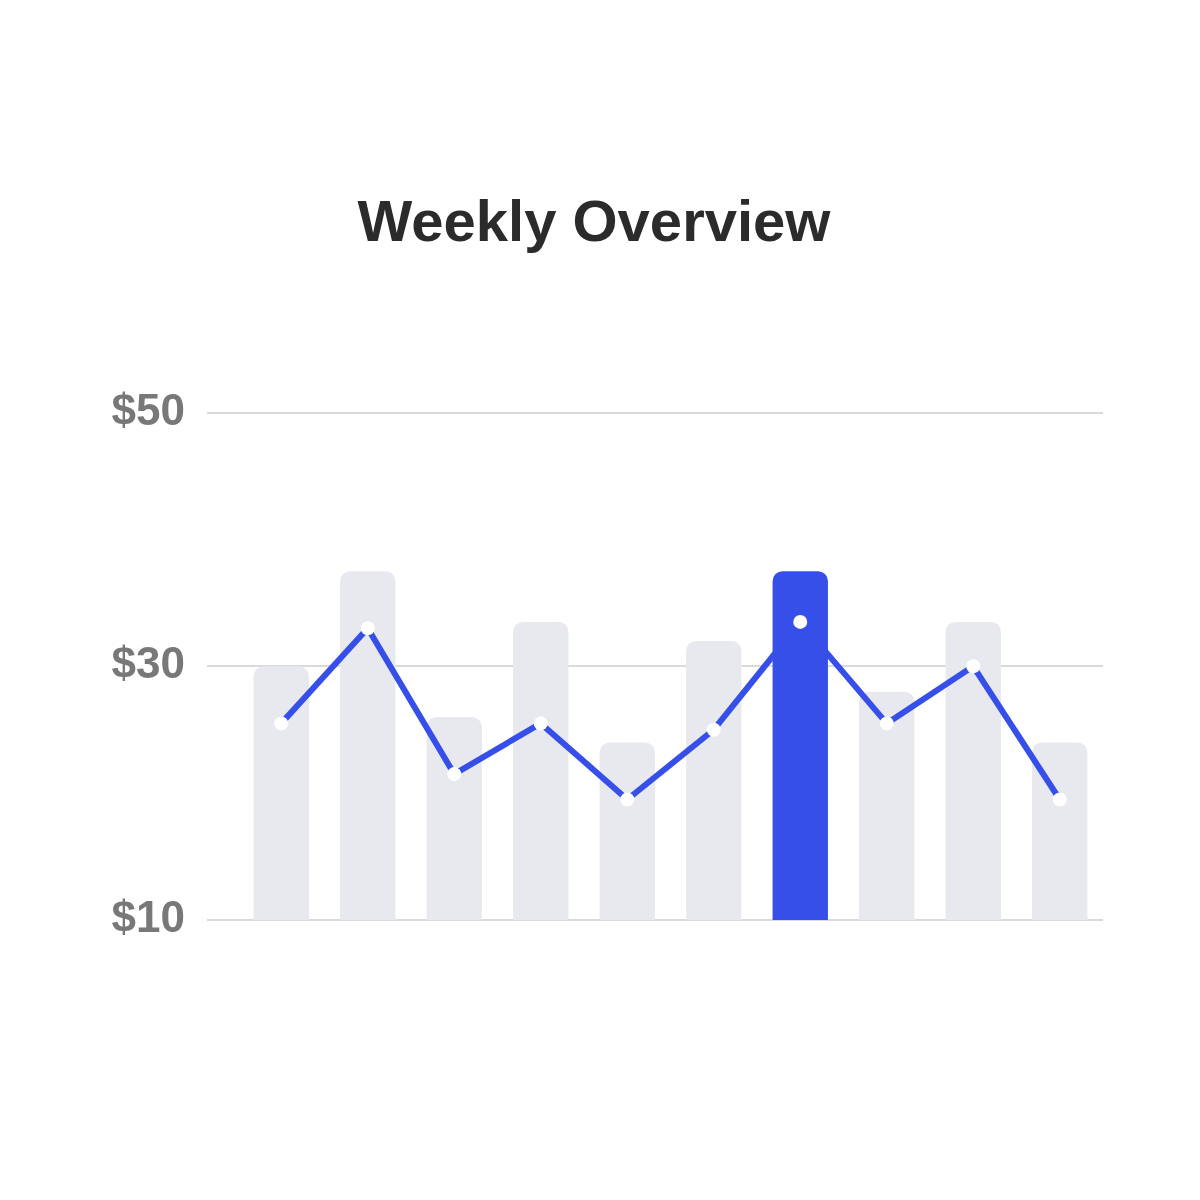 The height and width of the screenshot is (1200, 1200). I want to click on y-tick-label: $10, so click(148, 917).